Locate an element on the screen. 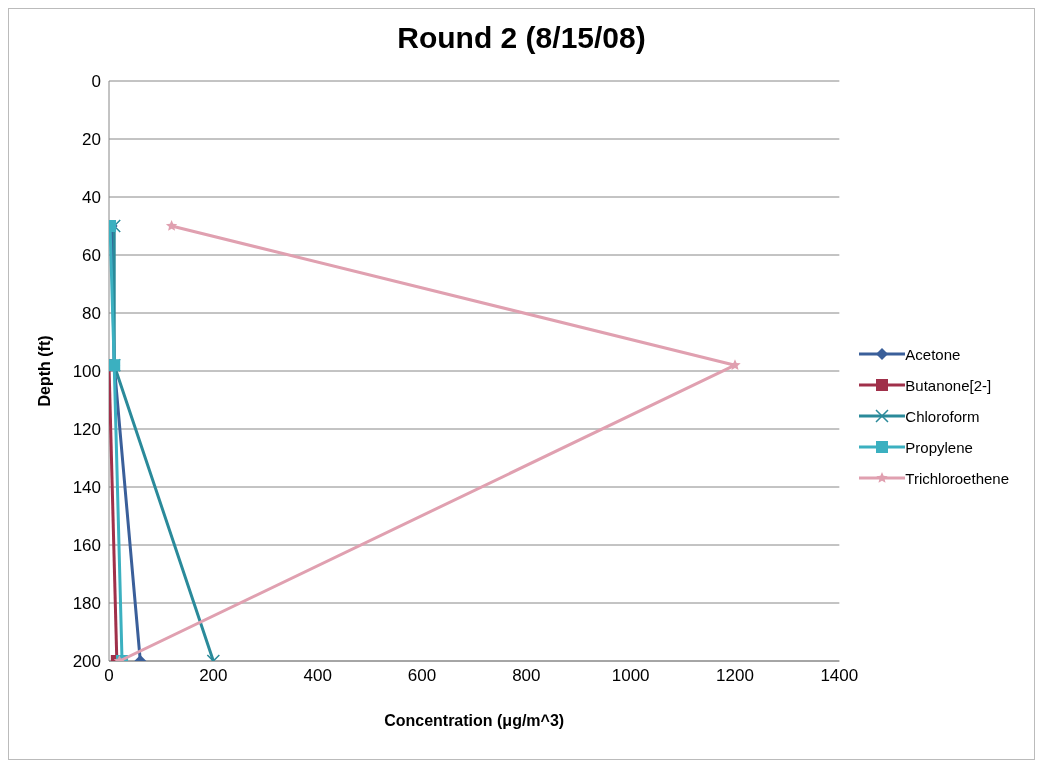  legend-label: Butanone[2-] is located at coordinates (948, 385).